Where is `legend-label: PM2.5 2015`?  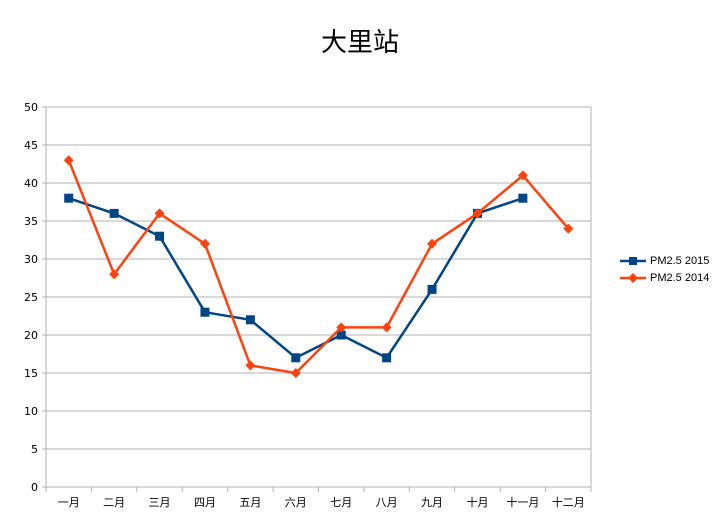 legend-label: PM2.5 2015 is located at coordinates (680, 260).